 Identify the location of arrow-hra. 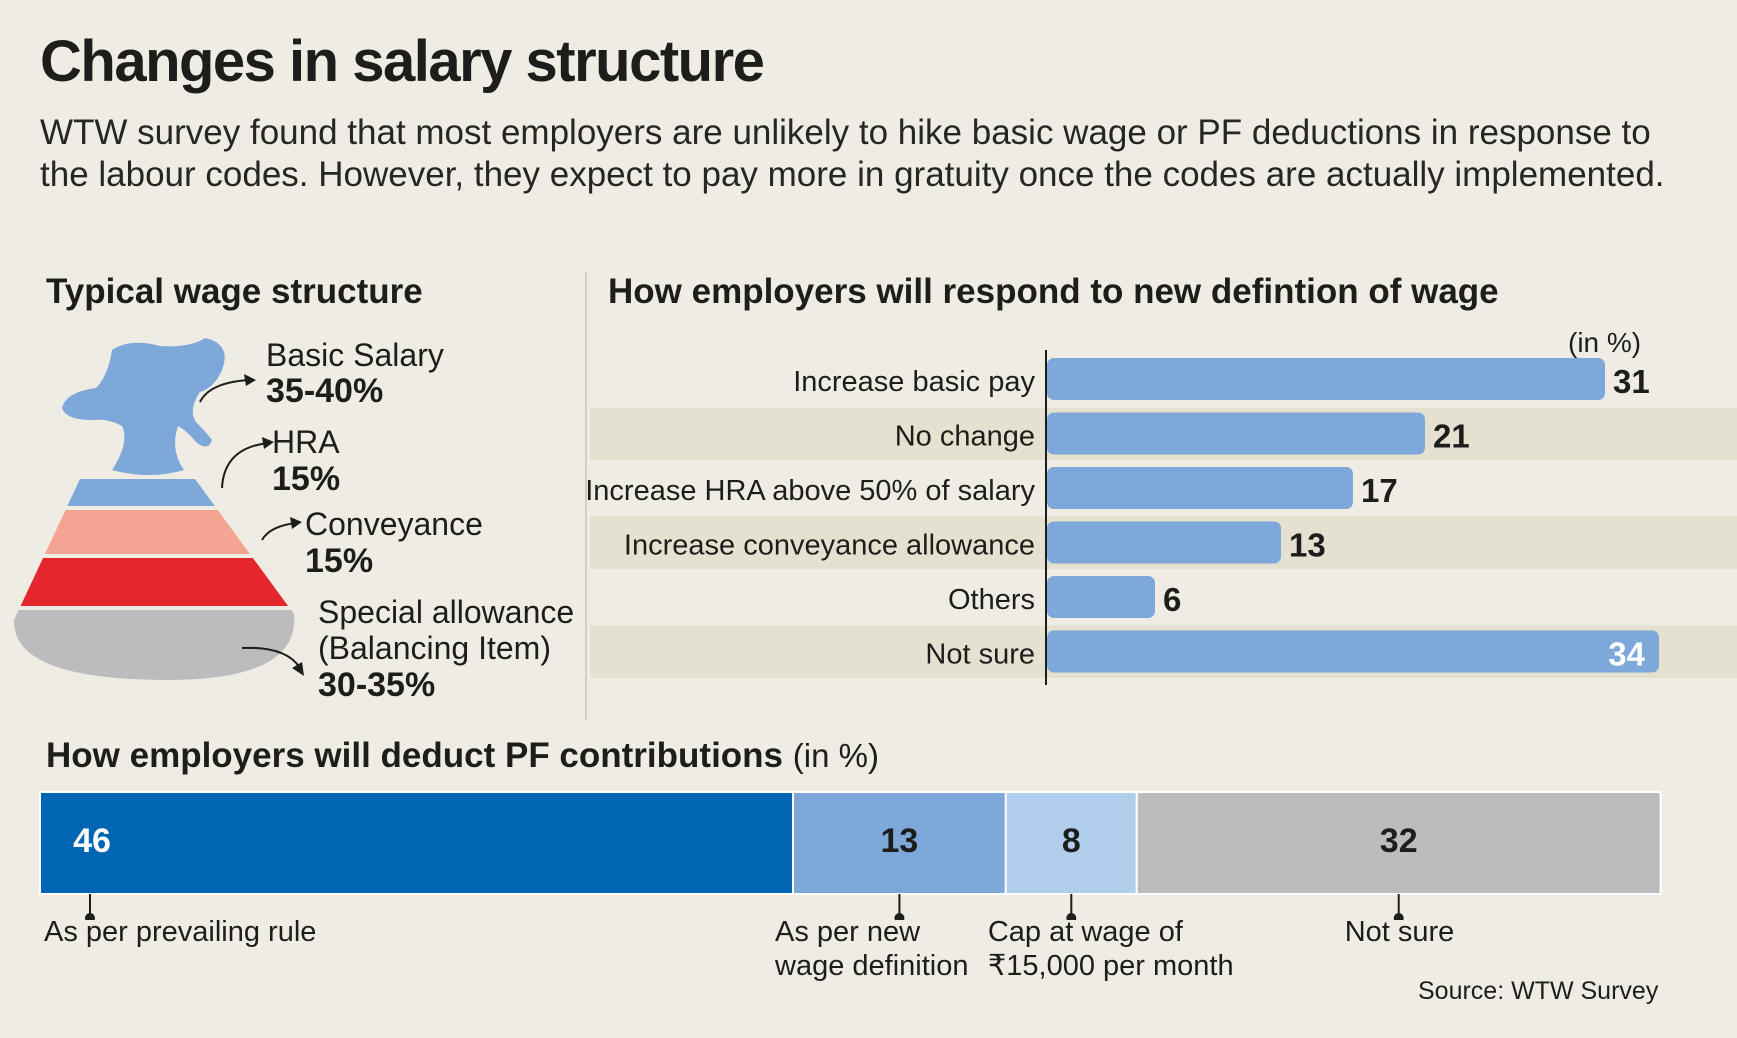
(245, 465).